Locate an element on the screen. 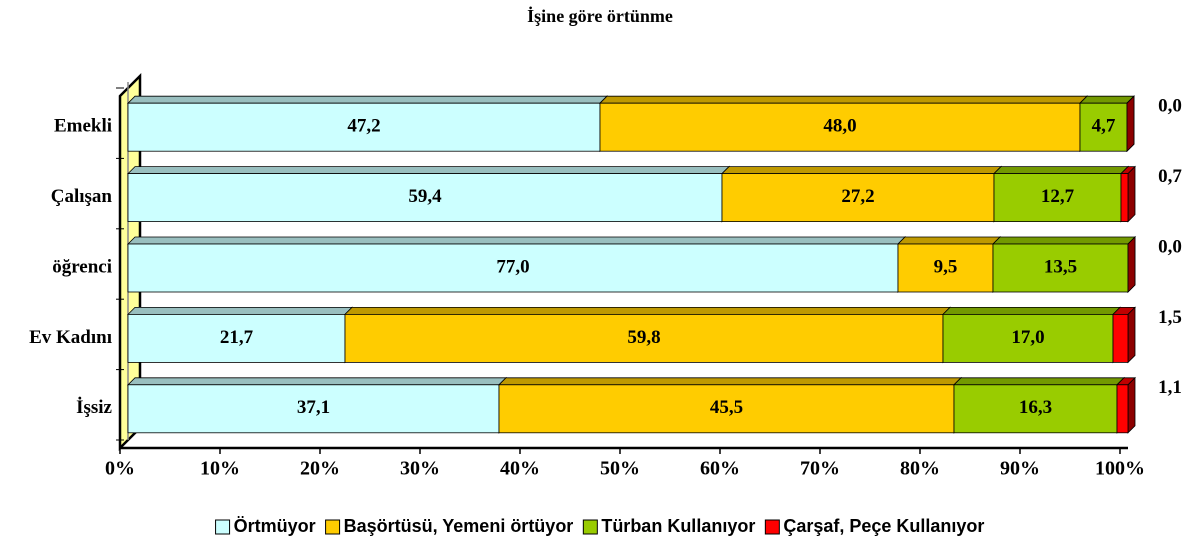  category-label: öğrenci is located at coordinates (82, 266).